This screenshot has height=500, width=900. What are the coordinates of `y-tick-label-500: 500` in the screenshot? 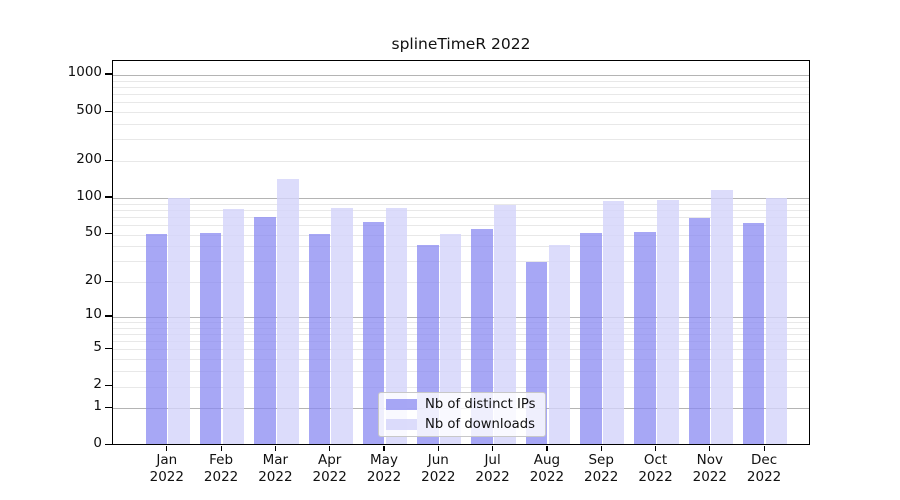 It's located at (89, 109).